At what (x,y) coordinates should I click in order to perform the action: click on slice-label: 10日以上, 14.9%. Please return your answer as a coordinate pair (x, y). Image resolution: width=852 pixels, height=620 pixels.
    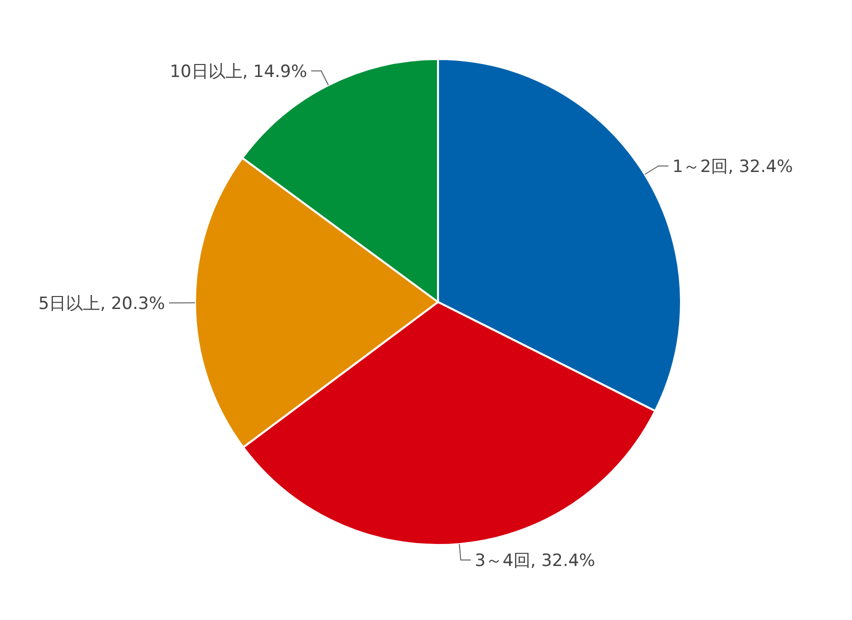
    Looking at the image, I should click on (239, 72).